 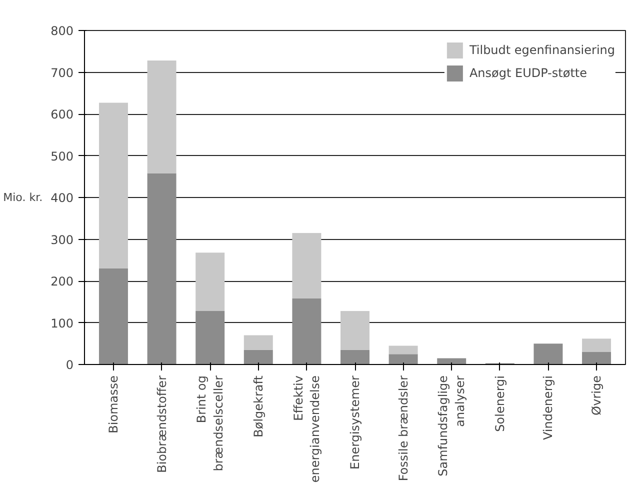 What do you see at coordinates (62, 31) in the screenshot?
I see `y-tick-label: 800` at bounding box center [62, 31].